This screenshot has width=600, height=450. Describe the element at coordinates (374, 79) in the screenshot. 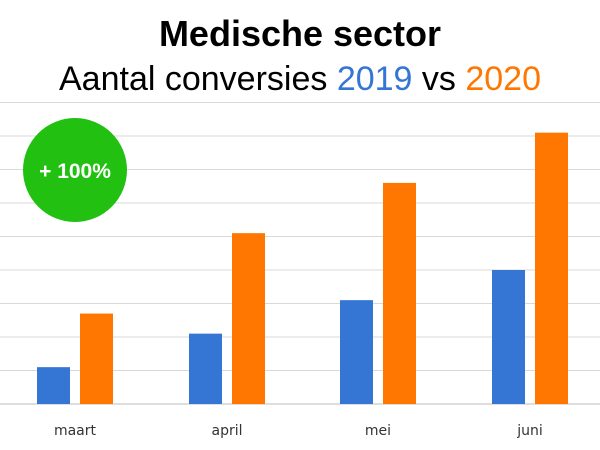

I see `subtitle-year-2019: 2019` at that location.